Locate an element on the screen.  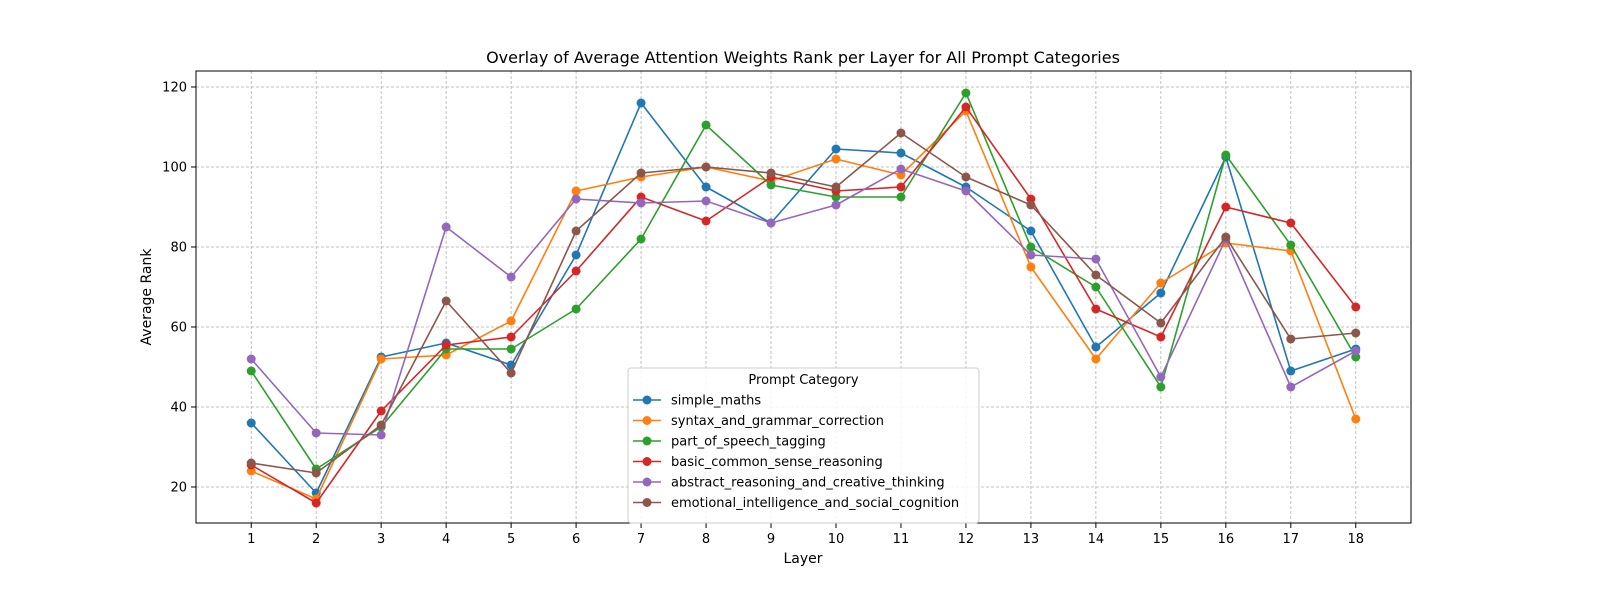
y-tick-label: 100 is located at coordinates (174, 168).